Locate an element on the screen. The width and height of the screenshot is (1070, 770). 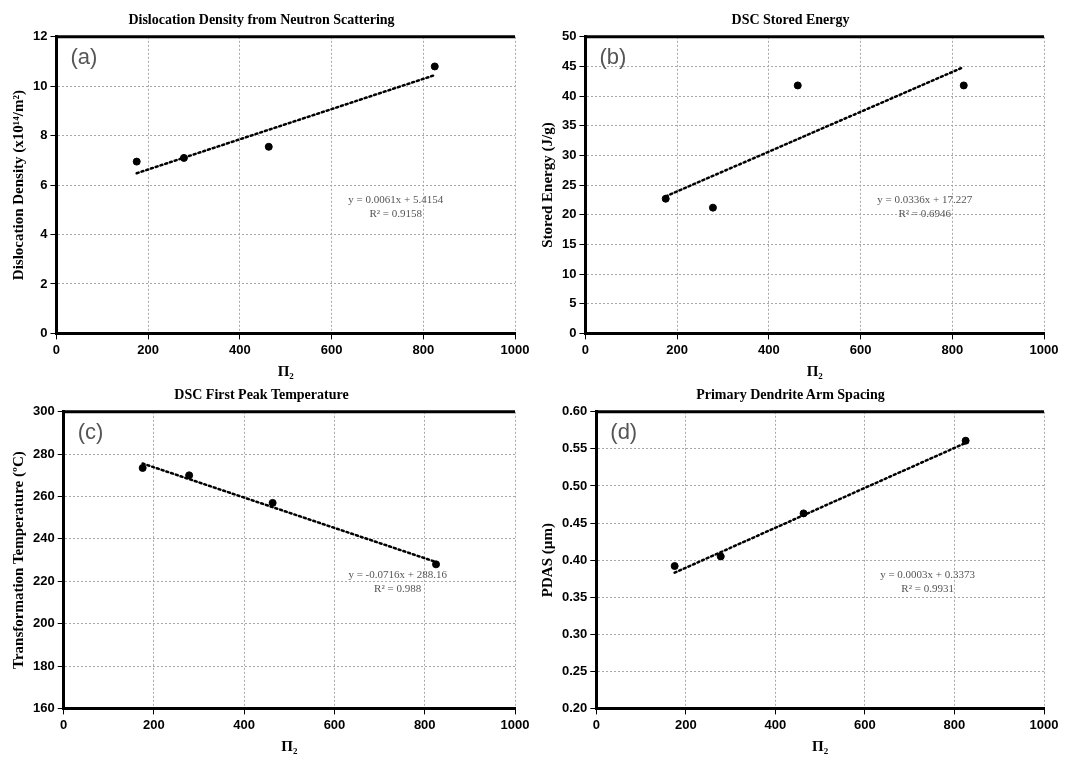
y-axis-title: Dislocation Density (x10¹⁴/m²) is located at coordinates (18, 185).